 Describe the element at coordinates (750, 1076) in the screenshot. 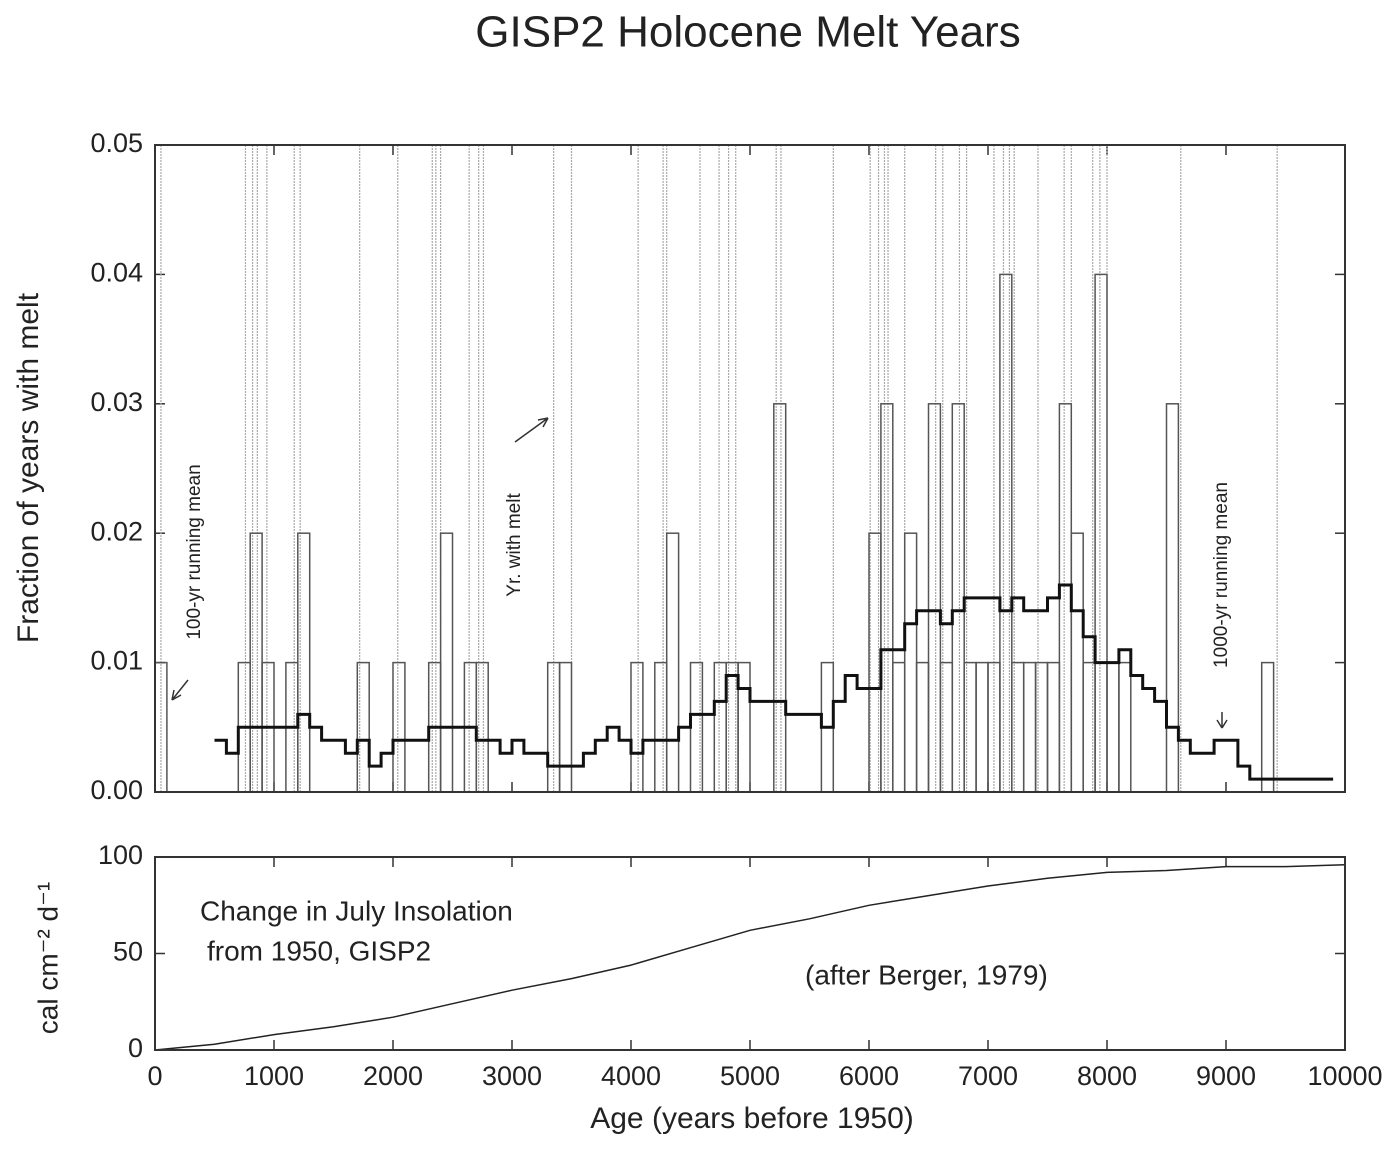

I see `x-tick-label: 5000` at that location.